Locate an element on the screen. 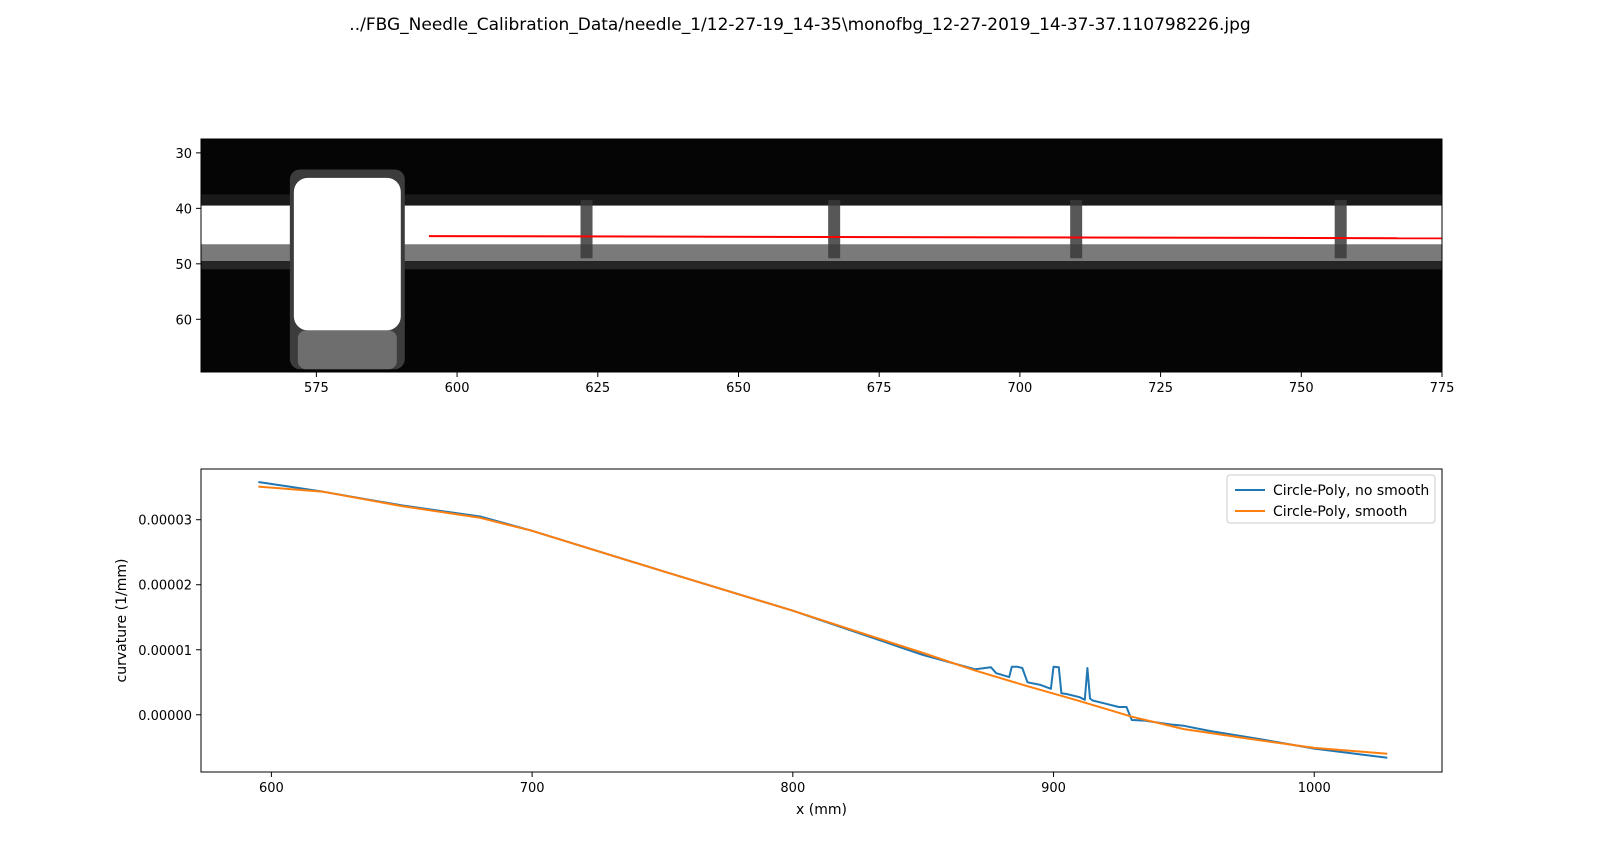 The image size is (1600, 866). image-y-tick-label: 30 is located at coordinates (183, 154).